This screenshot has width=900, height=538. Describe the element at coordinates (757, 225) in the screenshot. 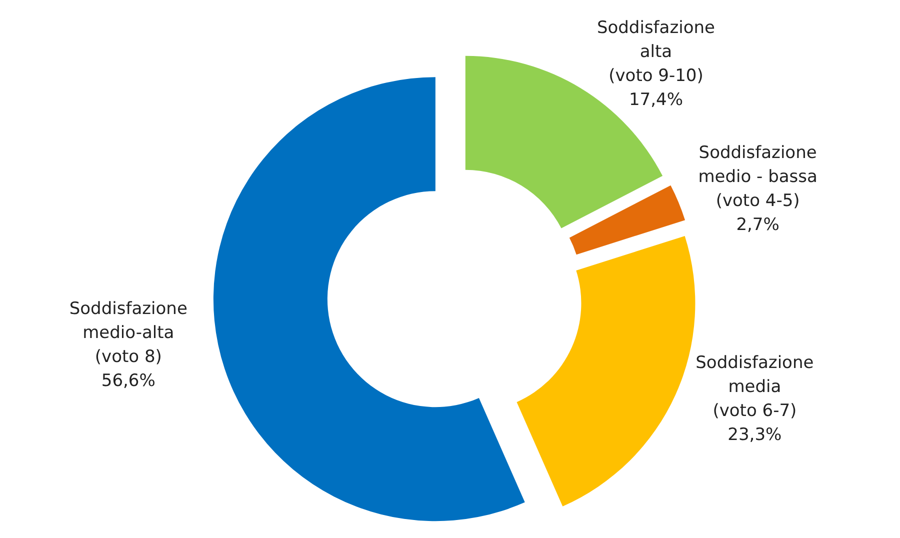

I see `data-label: 2,7%` at that location.